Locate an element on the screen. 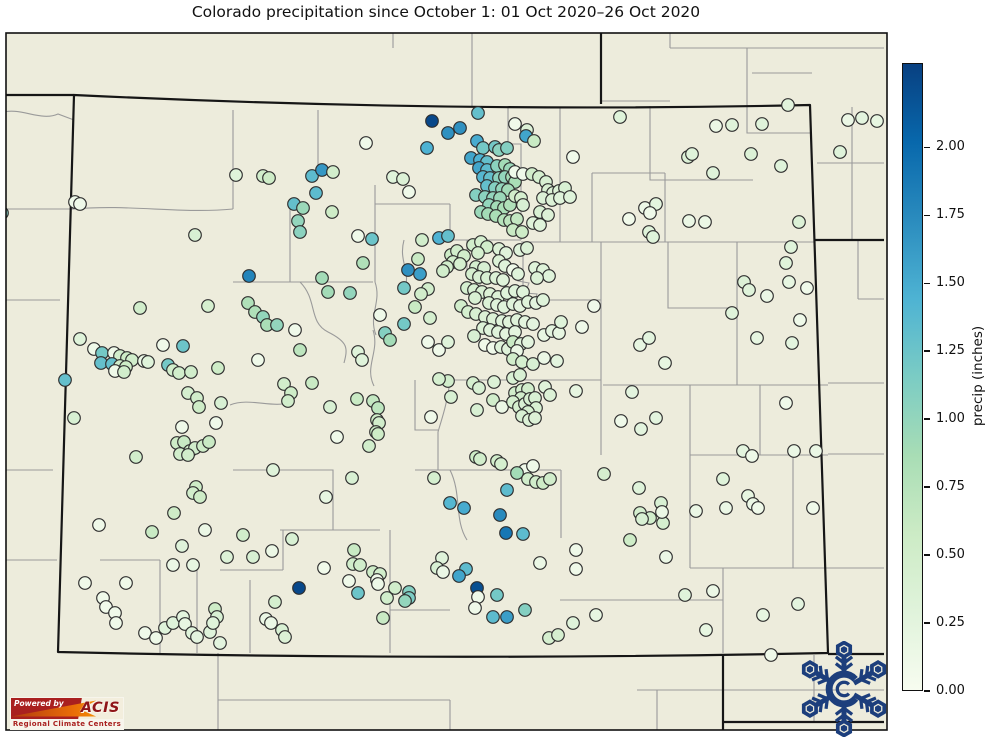 The image size is (996, 737). colorbar-axis-label: precip (inches) is located at coordinates (978, 376).